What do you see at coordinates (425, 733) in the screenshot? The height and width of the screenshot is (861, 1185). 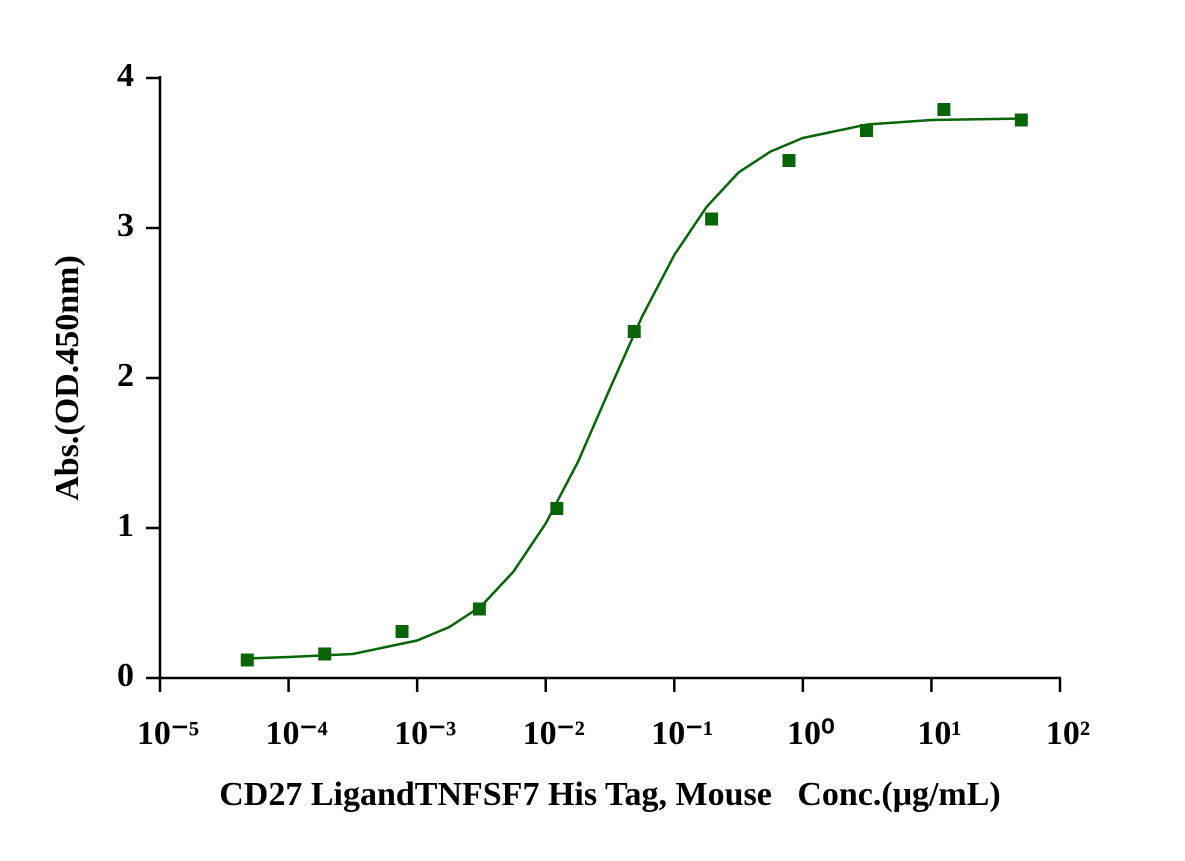 I see `x-tick-label: 10⁻³` at bounding box center [425, 733].